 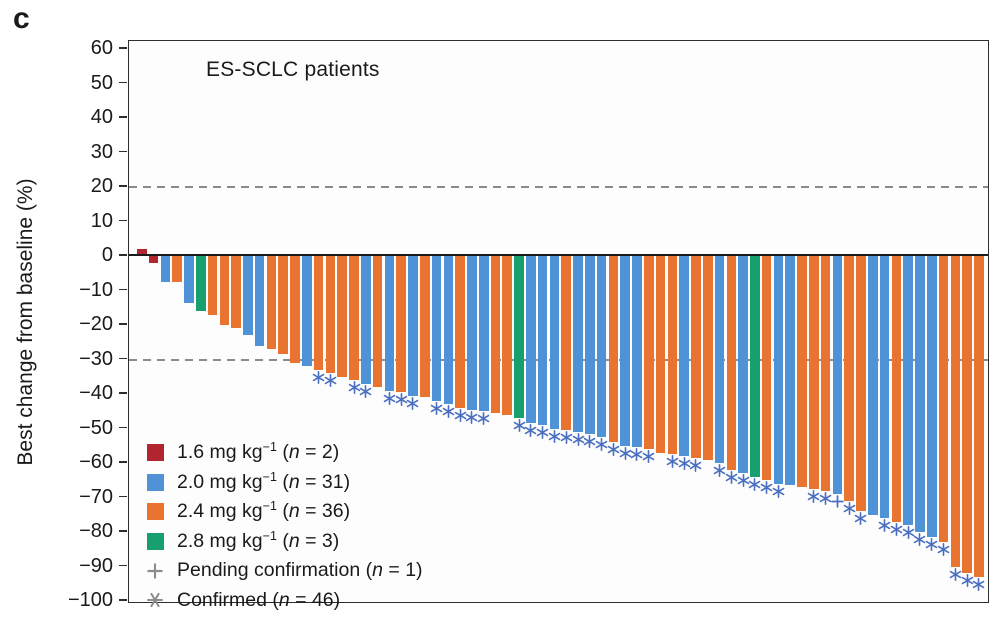 I want to click on panel-label: c, so click(x=21, y=18).